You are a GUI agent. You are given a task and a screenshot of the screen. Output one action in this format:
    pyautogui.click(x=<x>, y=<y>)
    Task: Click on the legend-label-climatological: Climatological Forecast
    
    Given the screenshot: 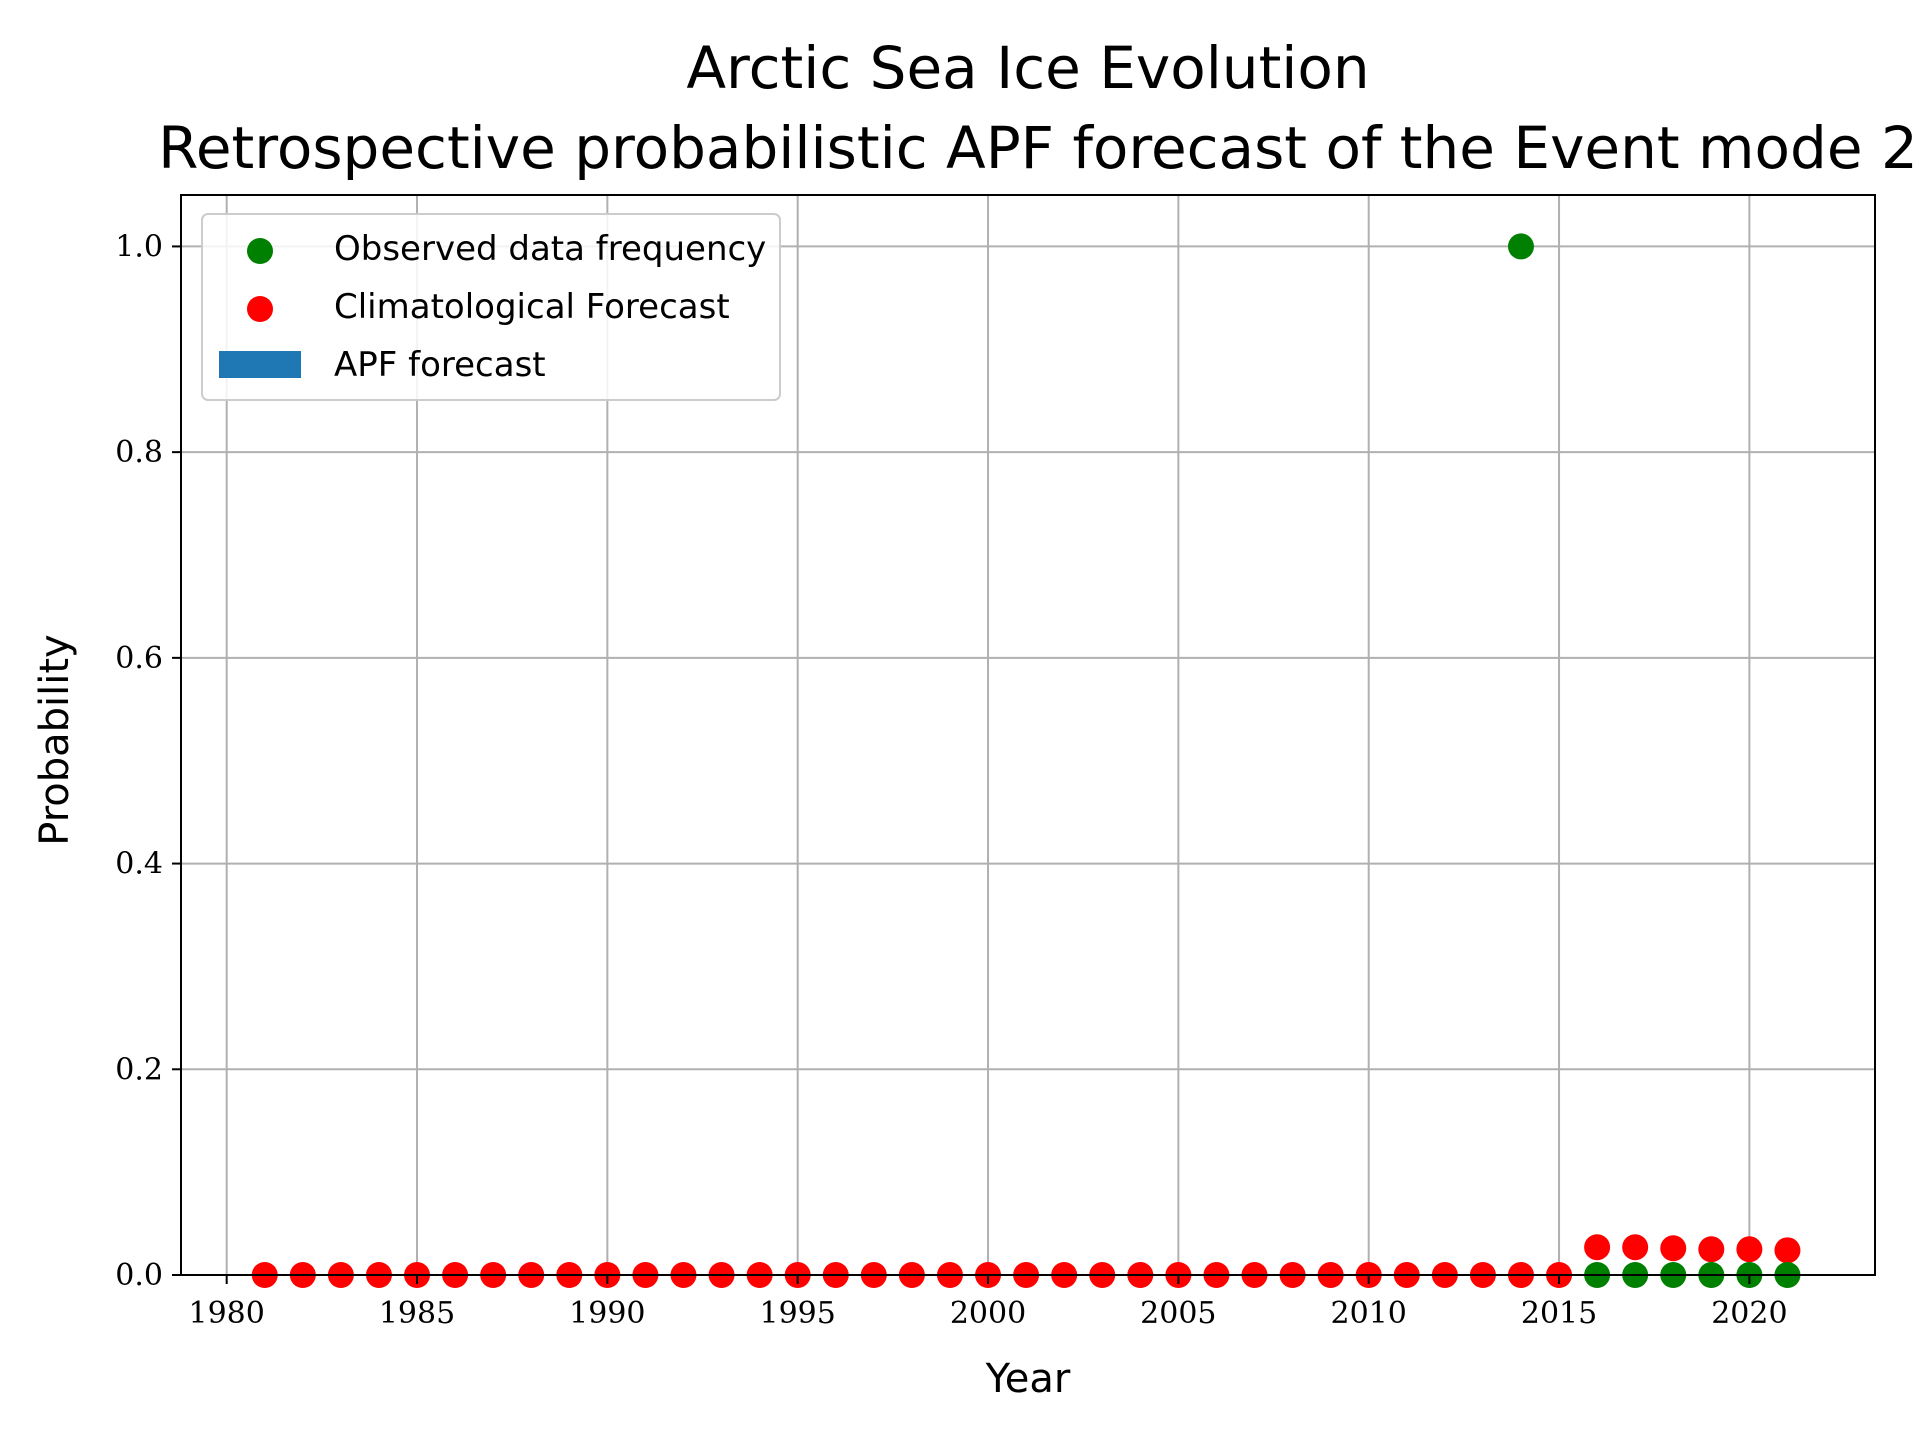 What is the action you would take?
    pyautogui.click(x=532, y=307)
    